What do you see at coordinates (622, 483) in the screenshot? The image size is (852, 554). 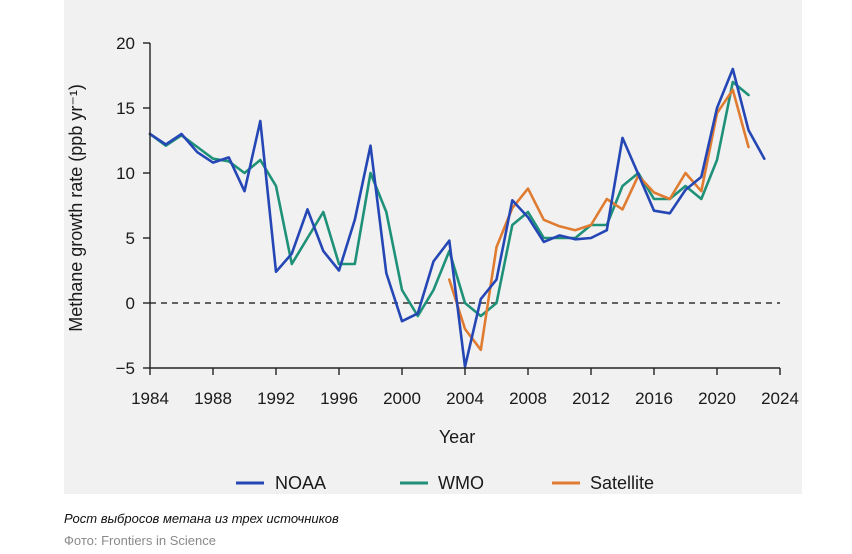 I see `legend-label-satellite: Satellite` at bounding box center [622, 483].